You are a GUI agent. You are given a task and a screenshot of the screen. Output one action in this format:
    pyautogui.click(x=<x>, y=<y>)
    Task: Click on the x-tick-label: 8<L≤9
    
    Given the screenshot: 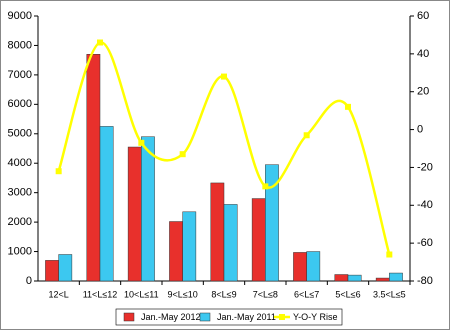 What is the action you would take?
    pyautogui.click(x=223, y=294)
    